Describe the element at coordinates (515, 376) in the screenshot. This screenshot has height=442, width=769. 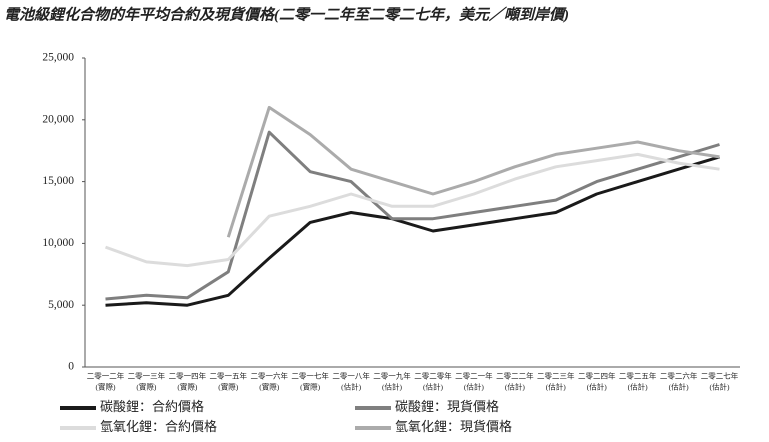
I see `x-tick-label: 二零二二年` at that location.